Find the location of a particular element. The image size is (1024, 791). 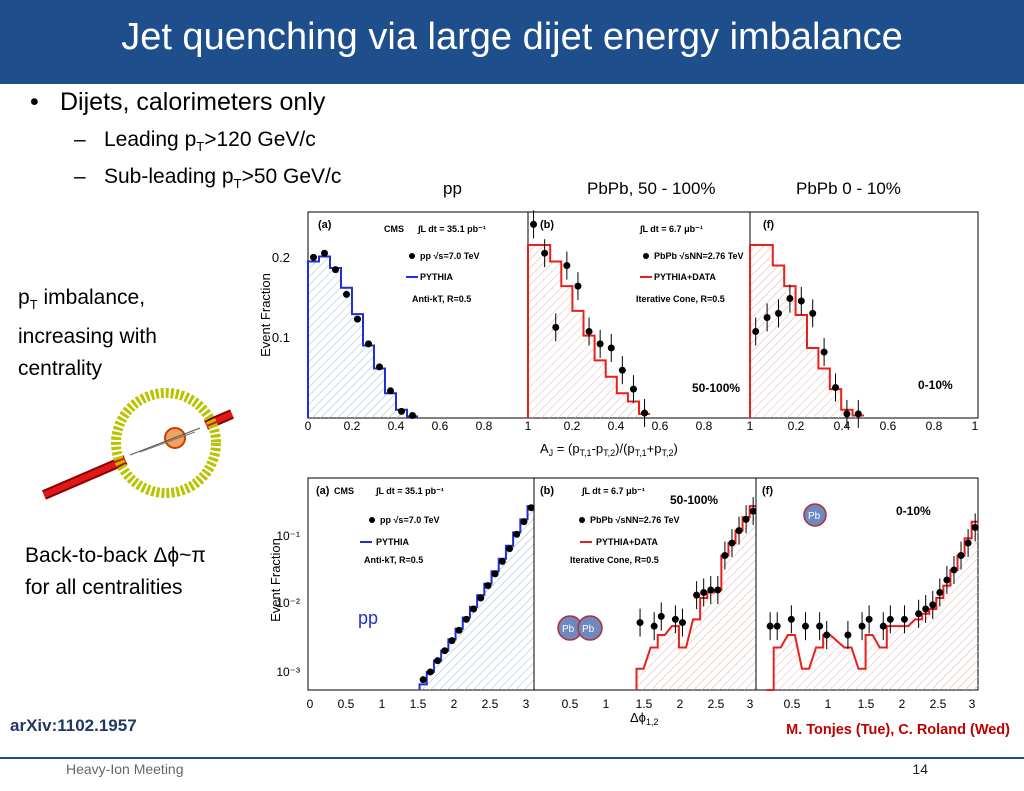

sub-bullet-subleading: – Sub-leading pT>50 GeV/c is located at coordinates (207, 178).